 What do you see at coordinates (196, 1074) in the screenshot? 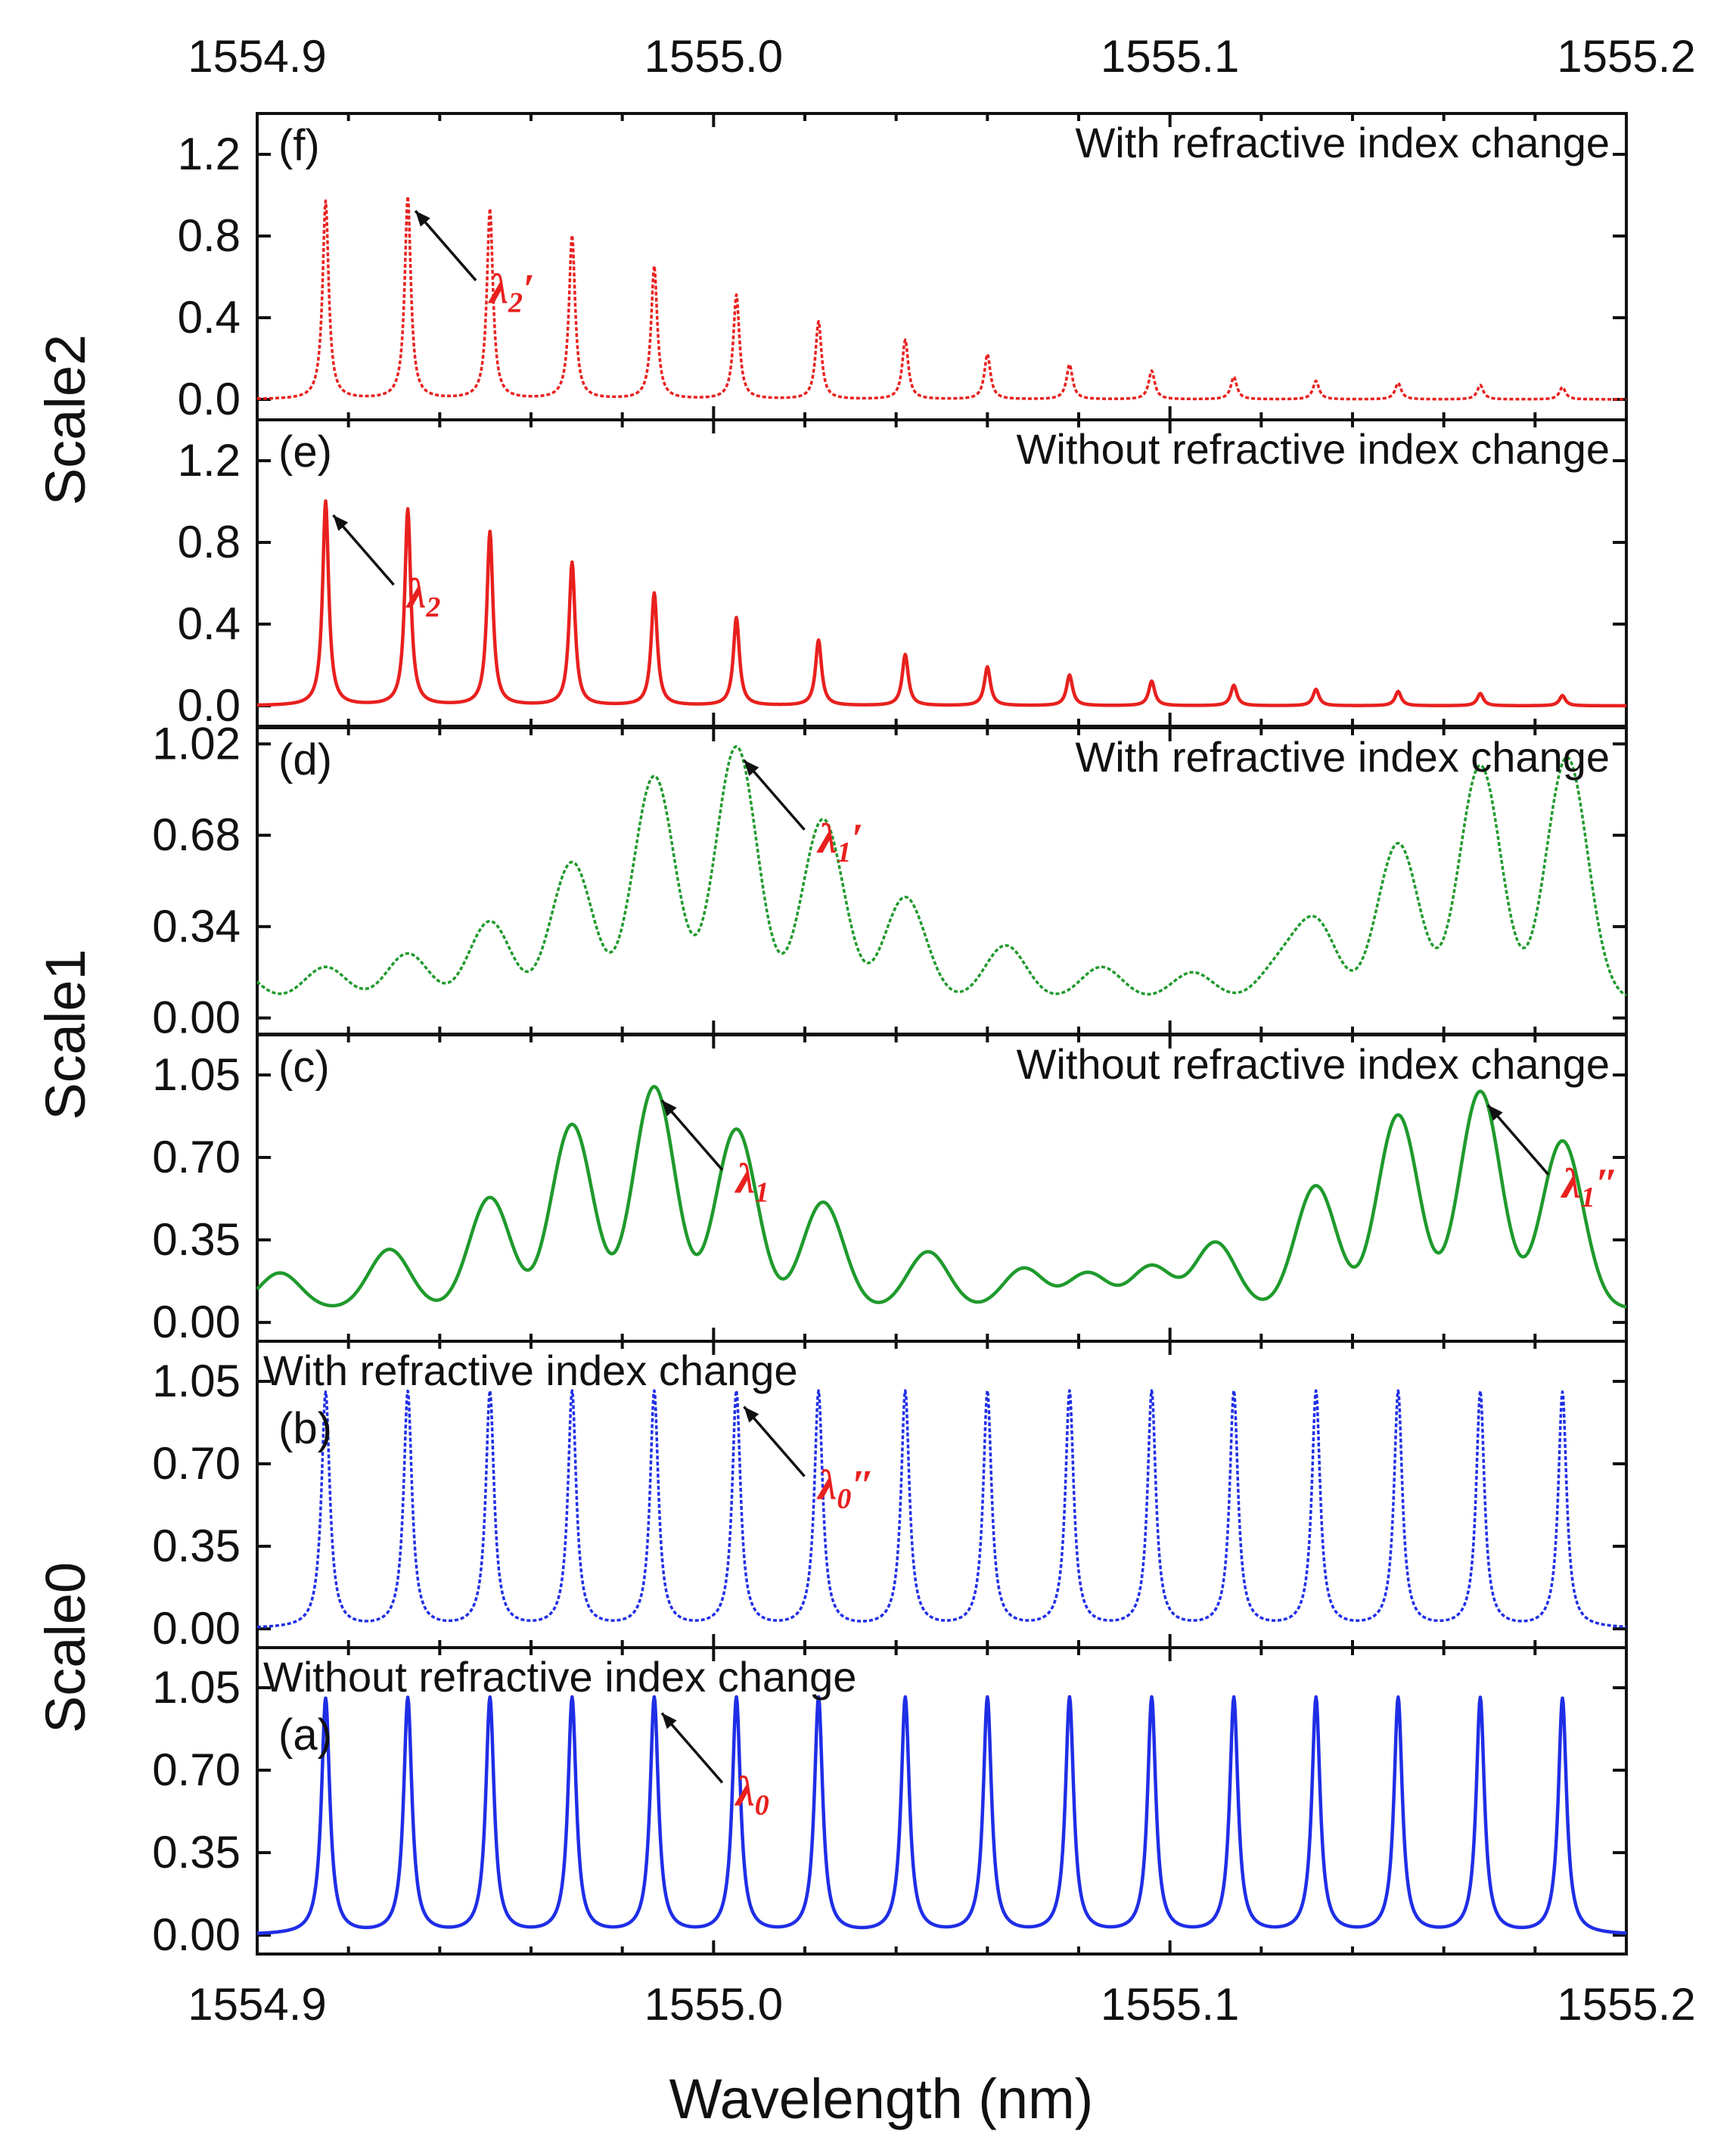
I see `y-tick-label-c: 1.05` at bounding box center [196, 1074].